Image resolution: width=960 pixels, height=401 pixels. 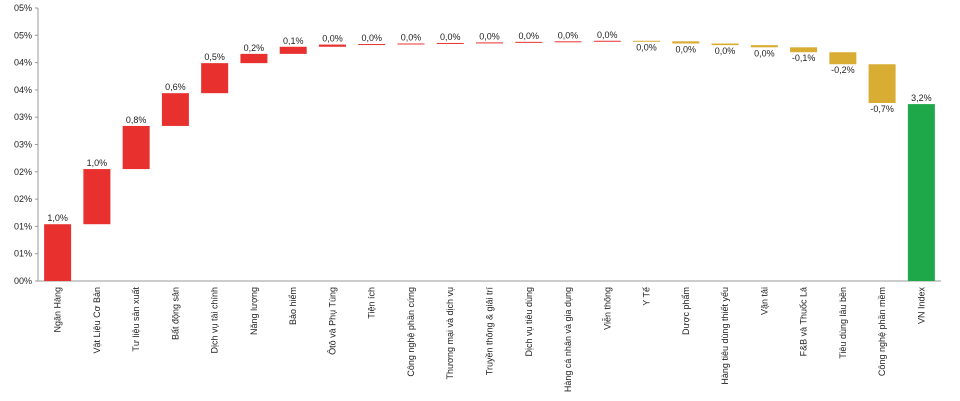 I want to click on x-tick-label: Dược phẩm, so click(x=686, y=311).